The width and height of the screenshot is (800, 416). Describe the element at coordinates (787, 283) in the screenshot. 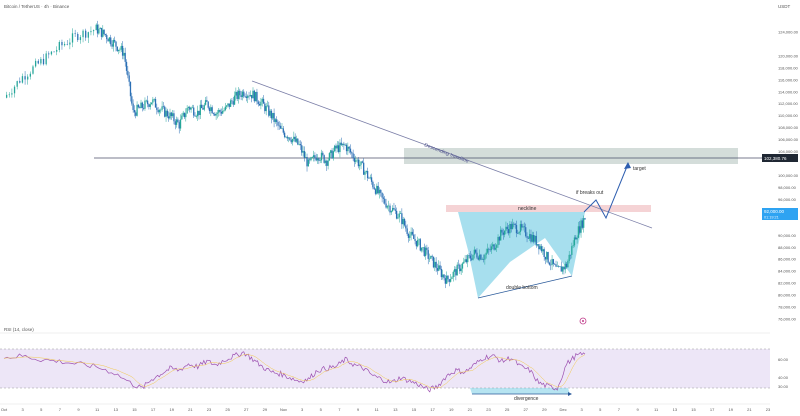

I see `price-tick-label: 82,000.00` at that location.